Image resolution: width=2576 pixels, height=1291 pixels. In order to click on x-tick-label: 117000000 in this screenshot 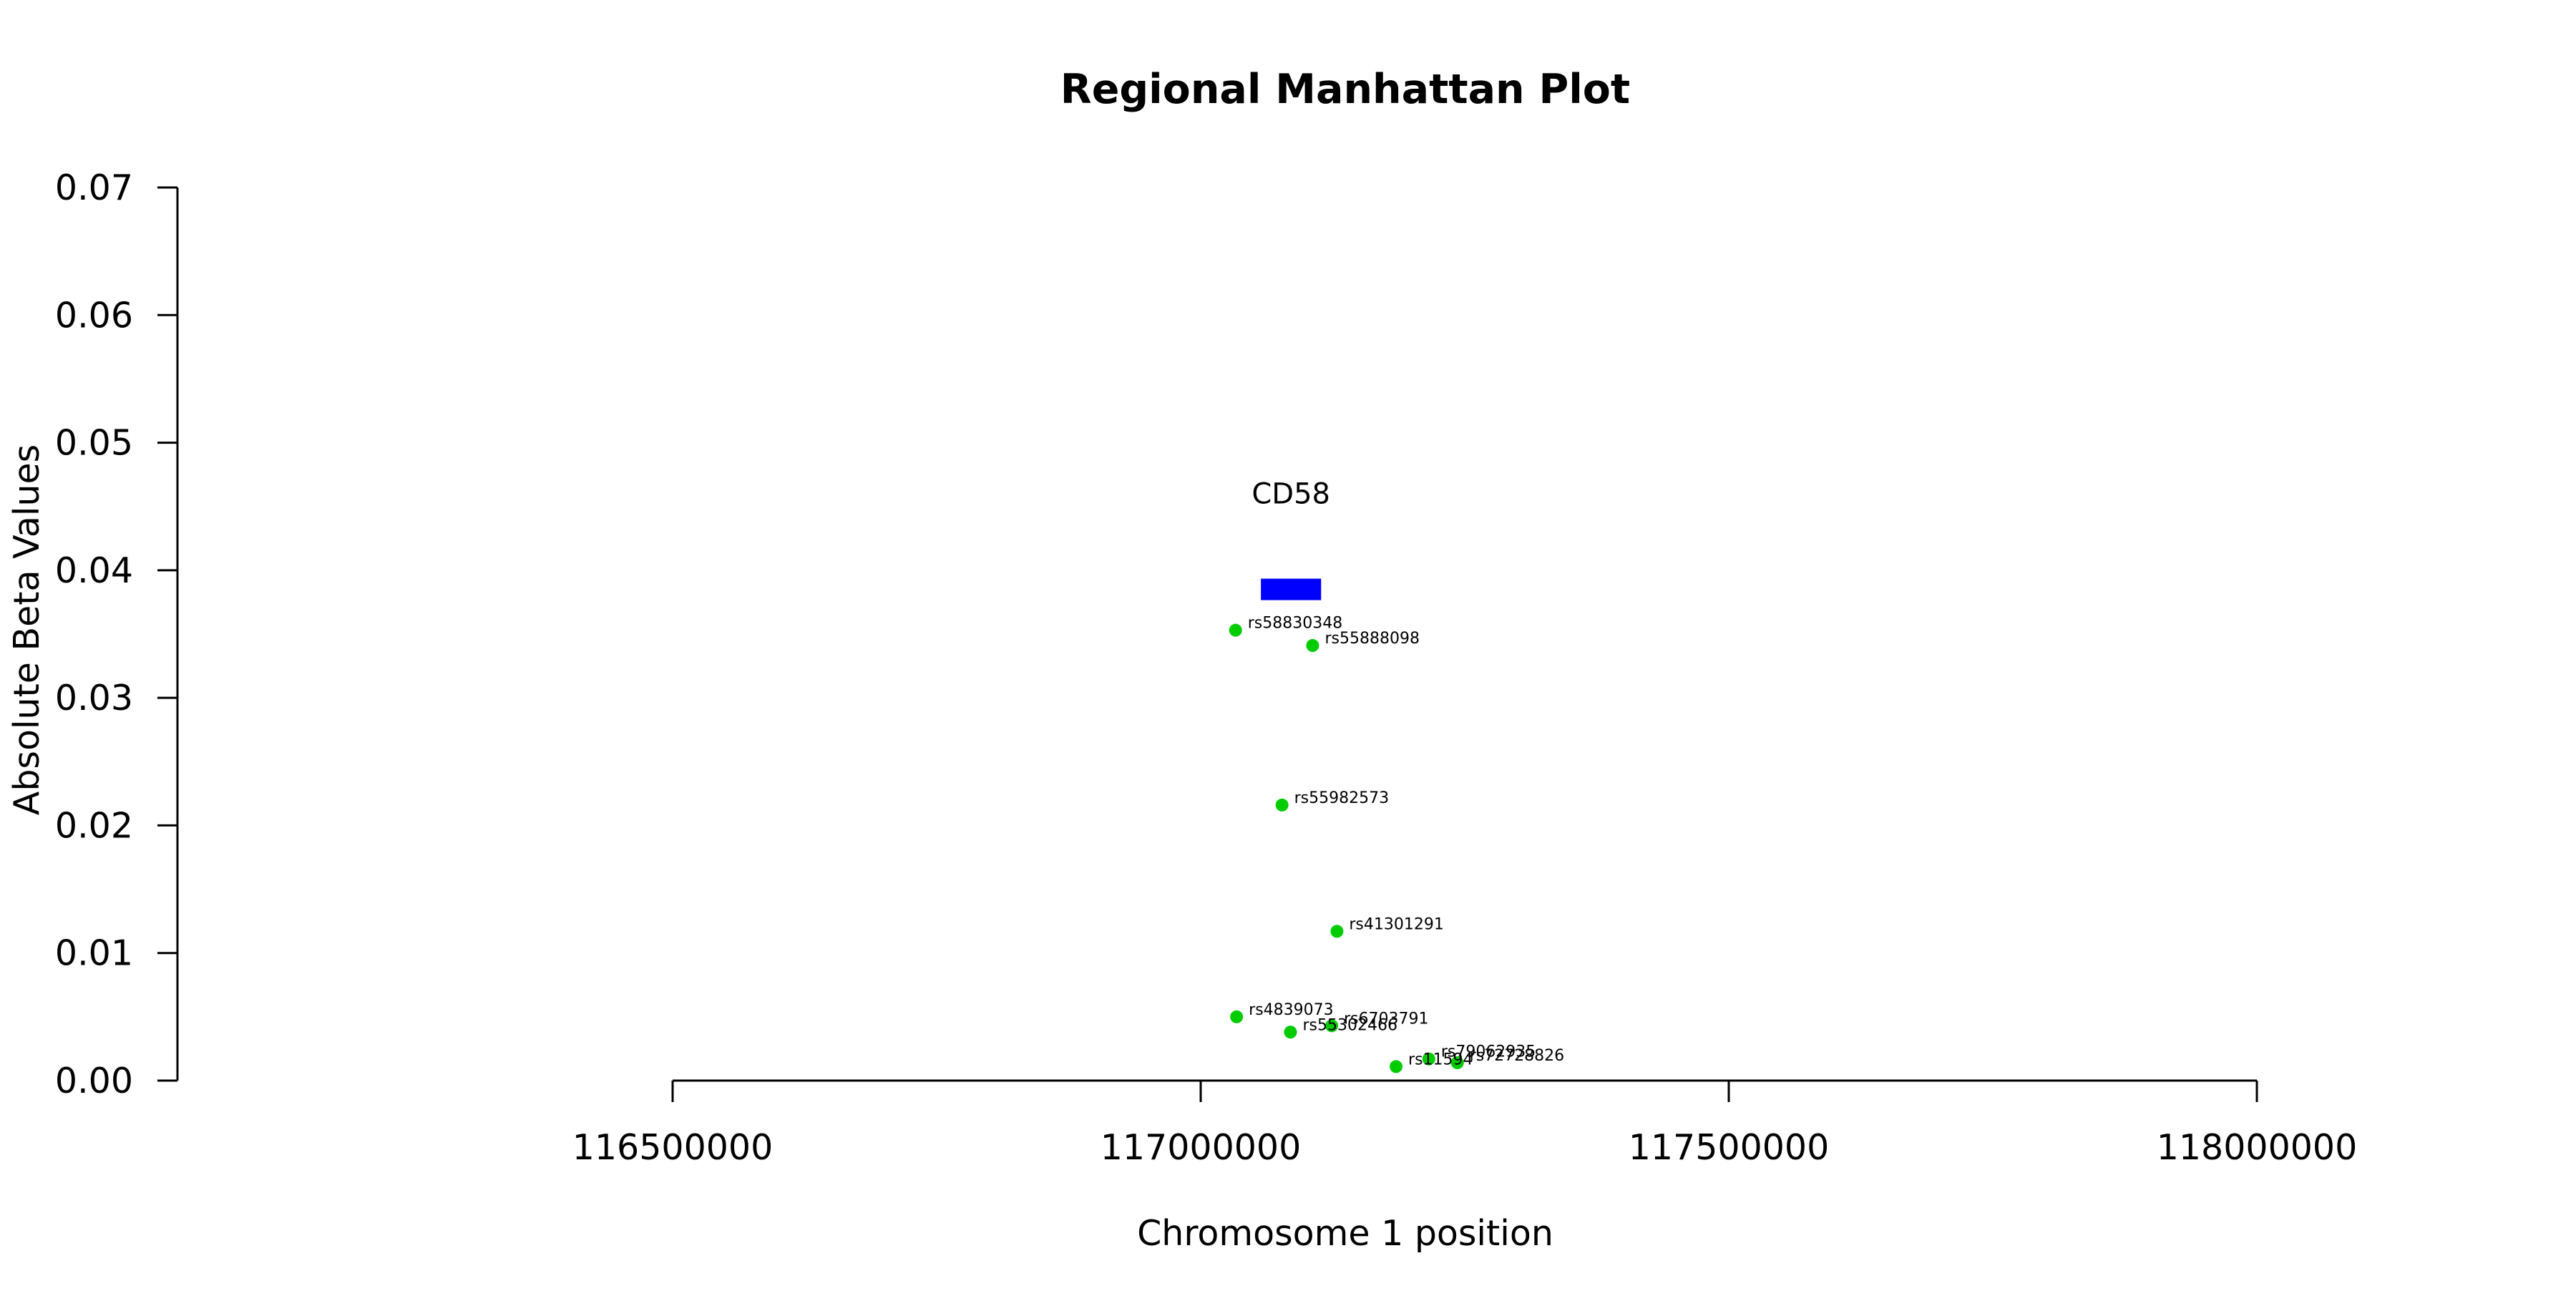, I will do `click(1201, 1147)`.